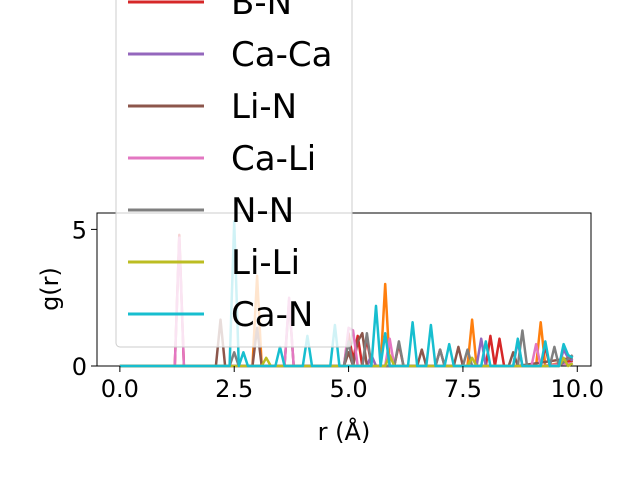 The width and height of the screenshot is (640, 480). I want to click on y-tick-label: 5, so click(79, 230).